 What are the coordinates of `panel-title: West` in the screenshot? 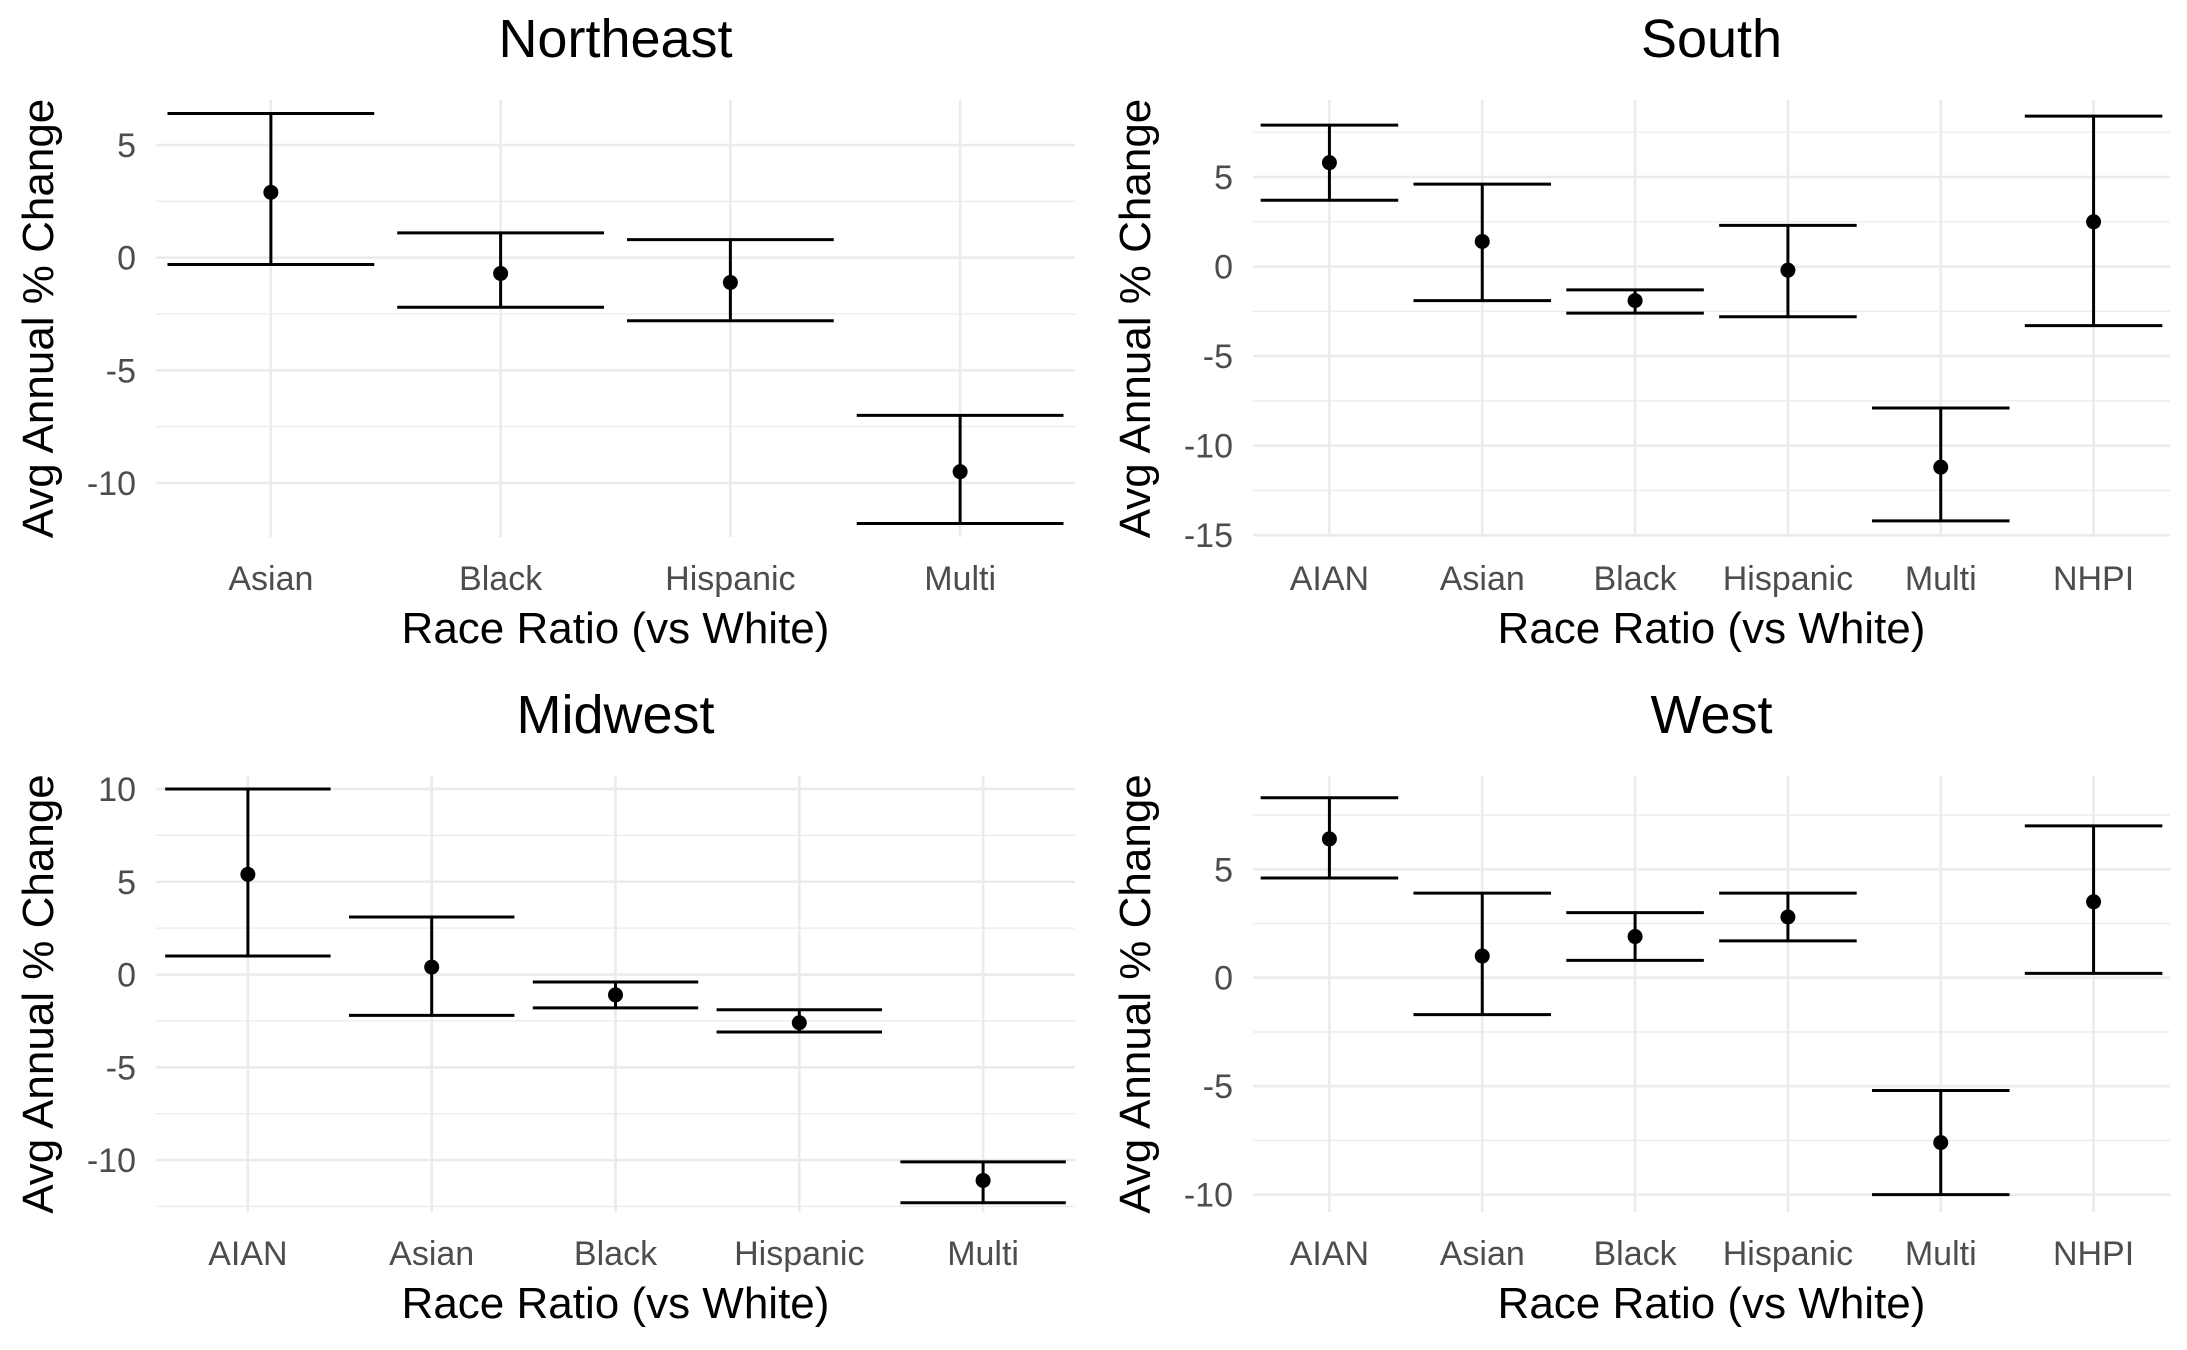 It's located at (1711, 715).